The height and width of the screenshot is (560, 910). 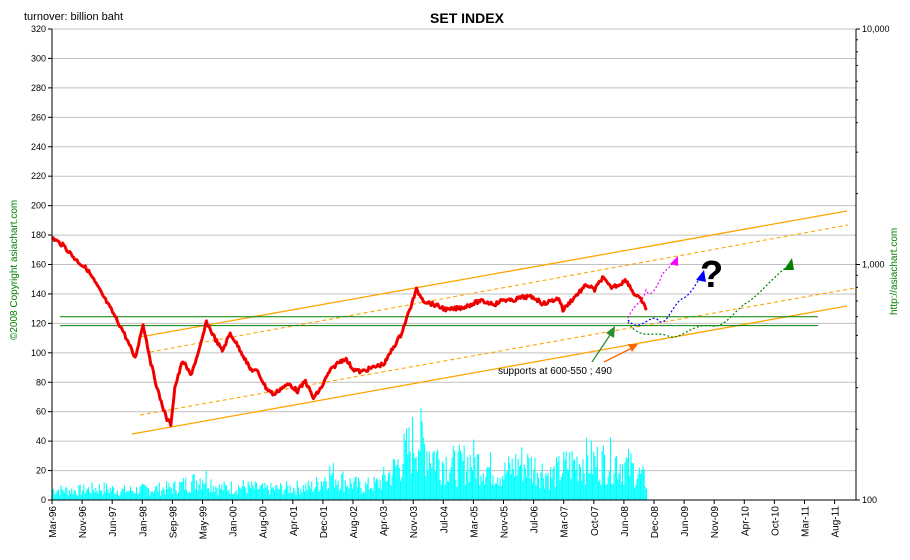 What do you see at coordinates (38, 353) in the screenshot?
I see `left-tick-label: 100` at bounding box center [38, 353].